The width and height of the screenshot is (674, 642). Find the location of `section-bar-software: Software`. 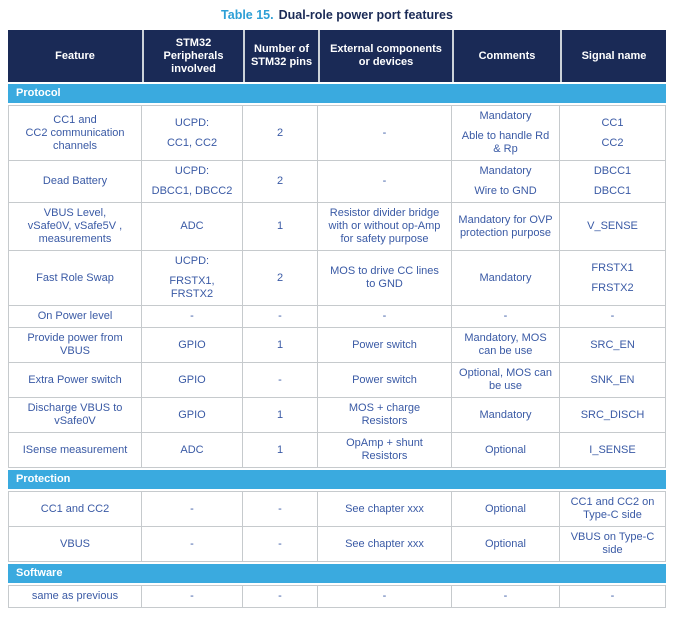

section-bar-software: Software is located at coordinates (337, 573).